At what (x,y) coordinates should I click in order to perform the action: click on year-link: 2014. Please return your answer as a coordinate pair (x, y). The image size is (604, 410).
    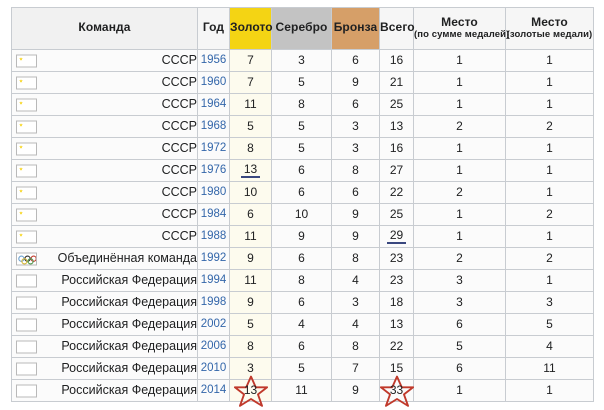
    Looking at the image, I should click on (213, 390).